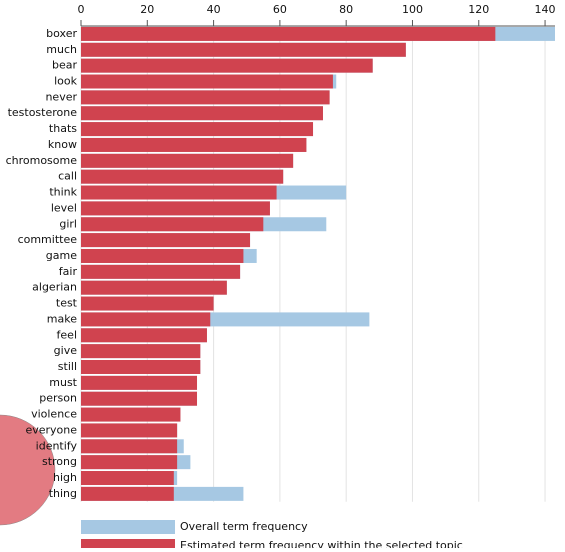 The height and width of the screenshot is (552, 565). What do you see at coordinates (43, 112) in the screenshot?
I see `y-tick-label: testosterone` at bounding box center [43, 112].